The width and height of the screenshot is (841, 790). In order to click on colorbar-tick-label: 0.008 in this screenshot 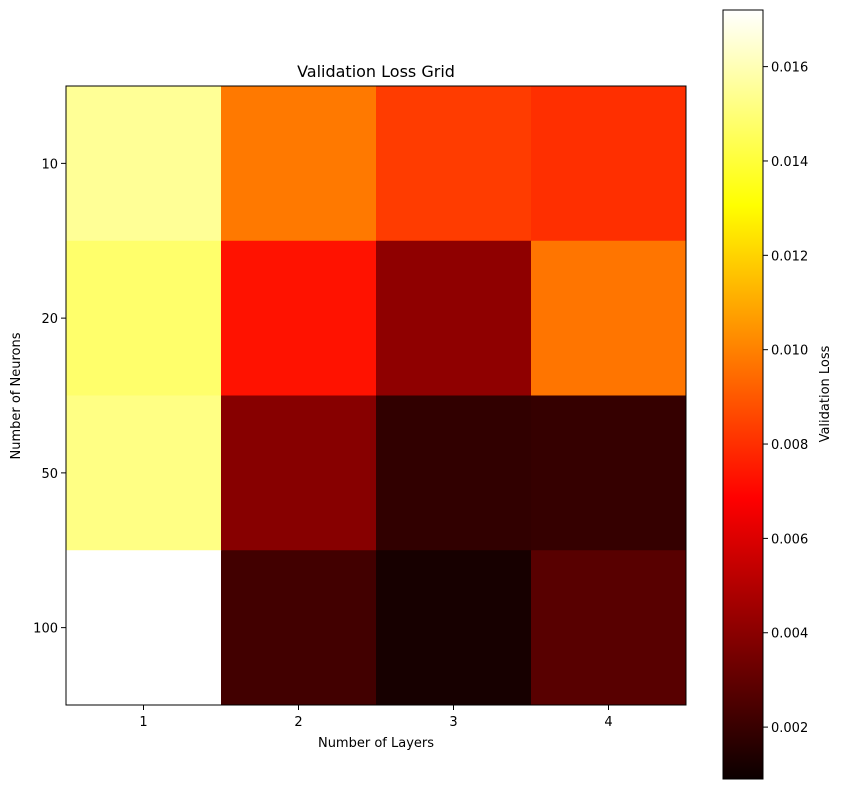, I will do `click(789, 445)`.